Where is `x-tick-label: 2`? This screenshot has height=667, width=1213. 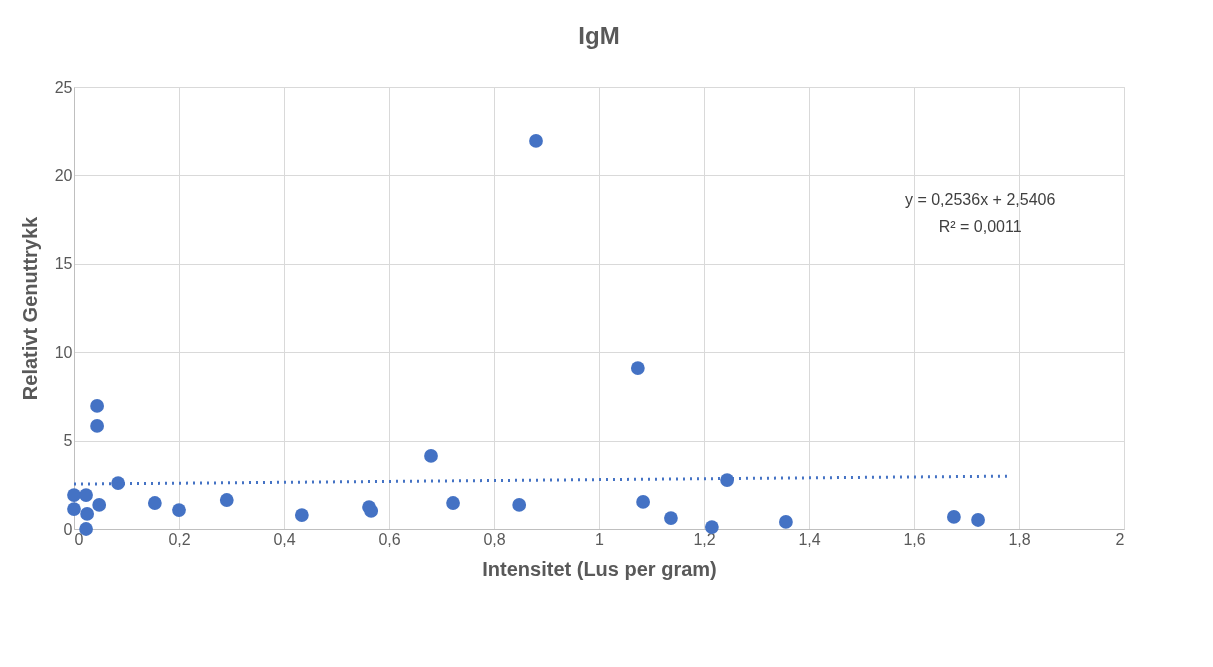 x-tick-label: 2 is located at coordinates (1120, 539).